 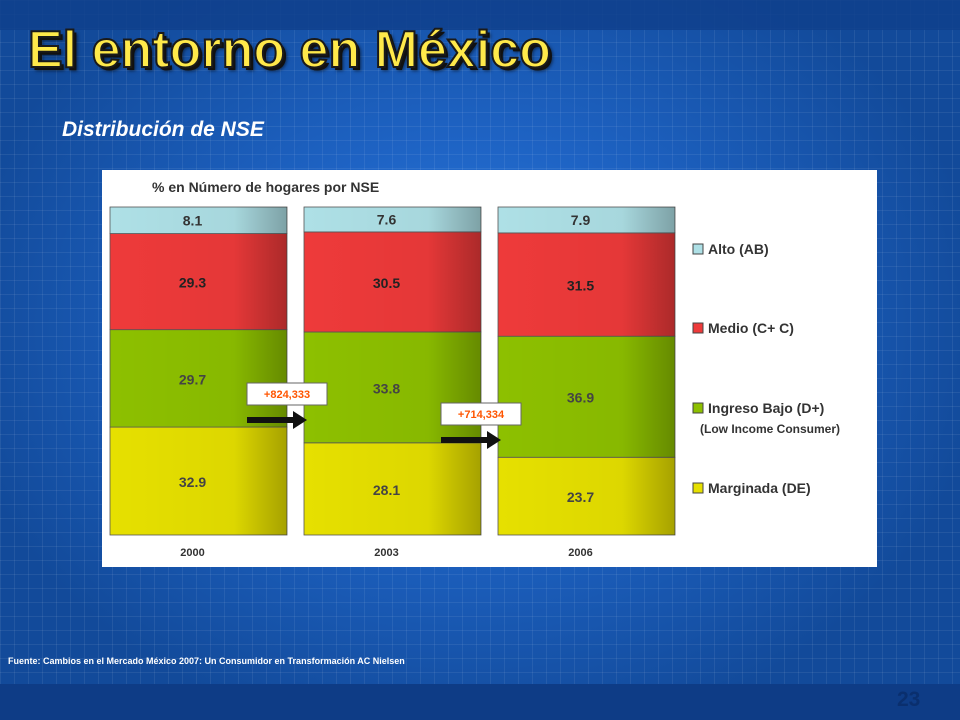 What do you see at coordinates (192, 283) in the screenshot?
I see `data-label-medio-c-c-2000: 29.3` at bounding box center [192, 283].